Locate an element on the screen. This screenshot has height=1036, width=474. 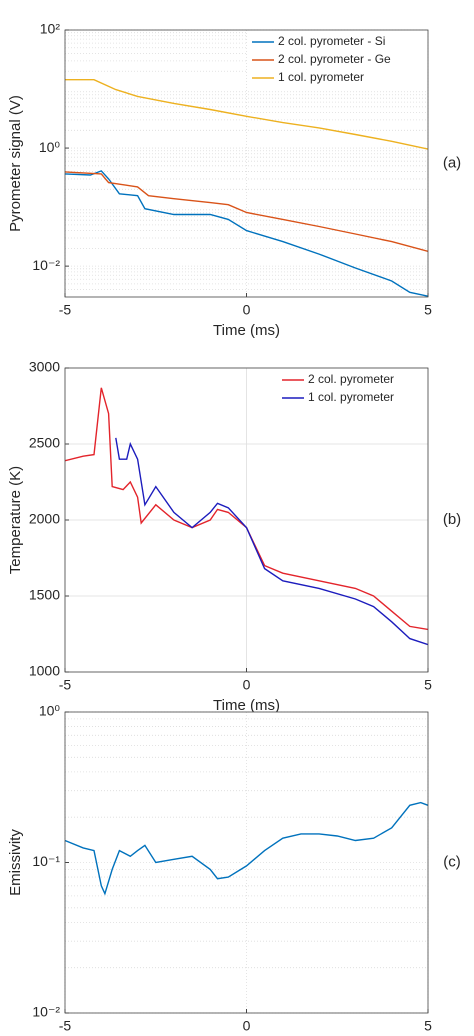
panel-label: (c) is located at coordinates (452, 861).